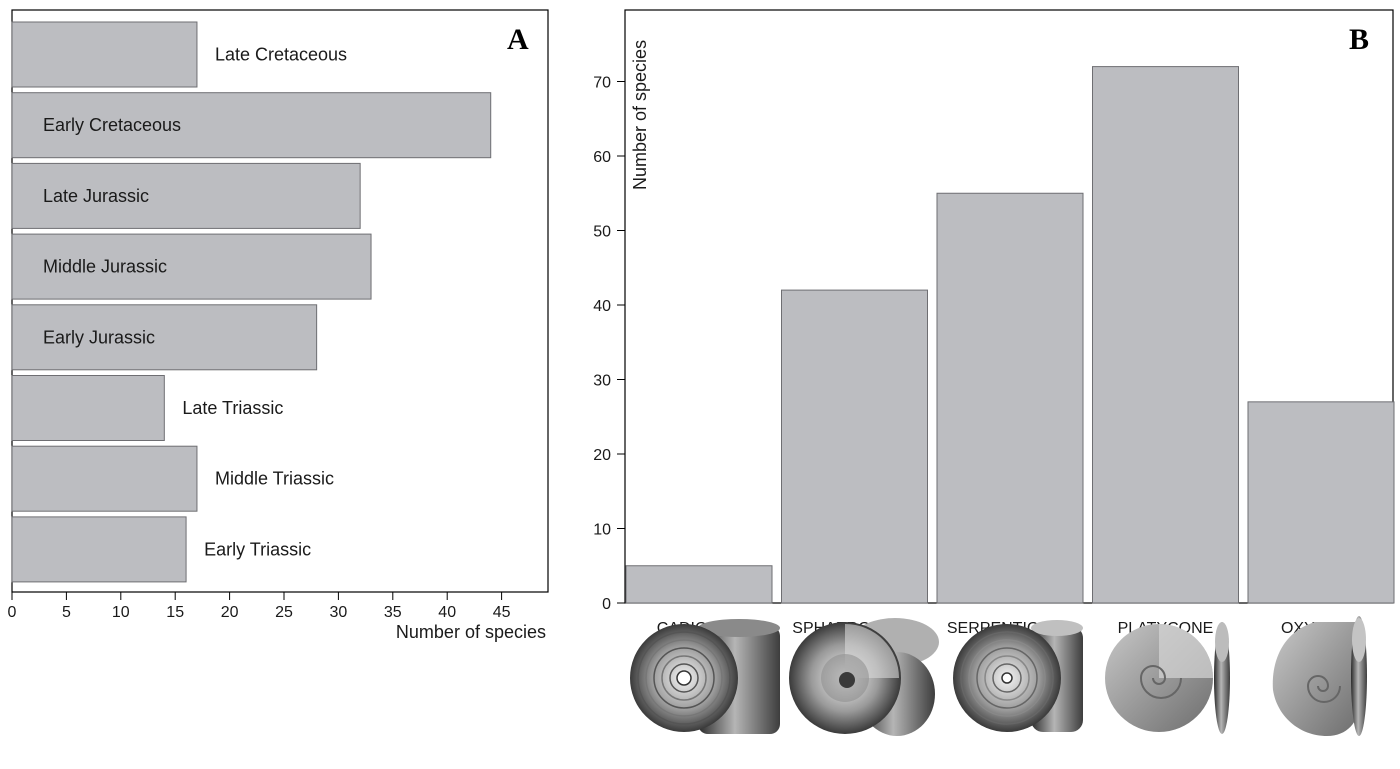 This screenshot has width=1400, height=769. Describe the element at coordinates (104, 478) in the screenshot. I see `bar-middle-triassic` at that location.